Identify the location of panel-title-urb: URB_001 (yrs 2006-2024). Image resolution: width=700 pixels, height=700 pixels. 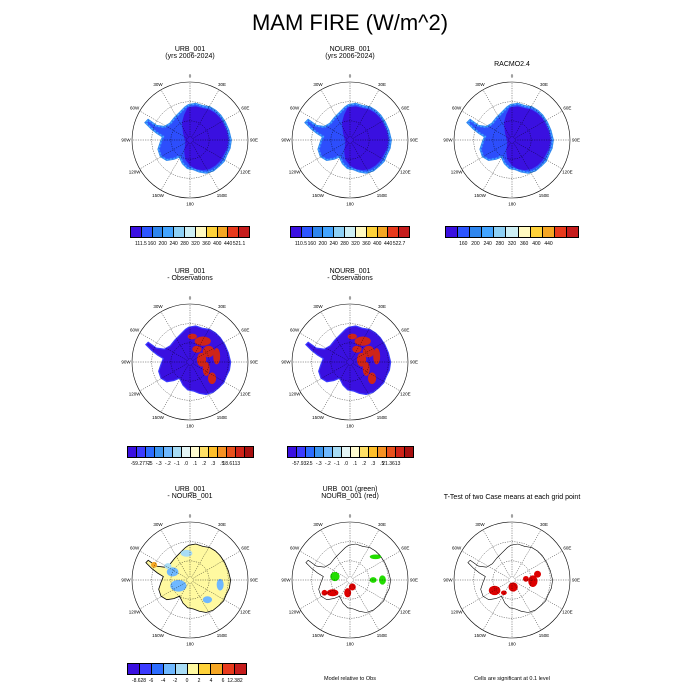
(190, 53).